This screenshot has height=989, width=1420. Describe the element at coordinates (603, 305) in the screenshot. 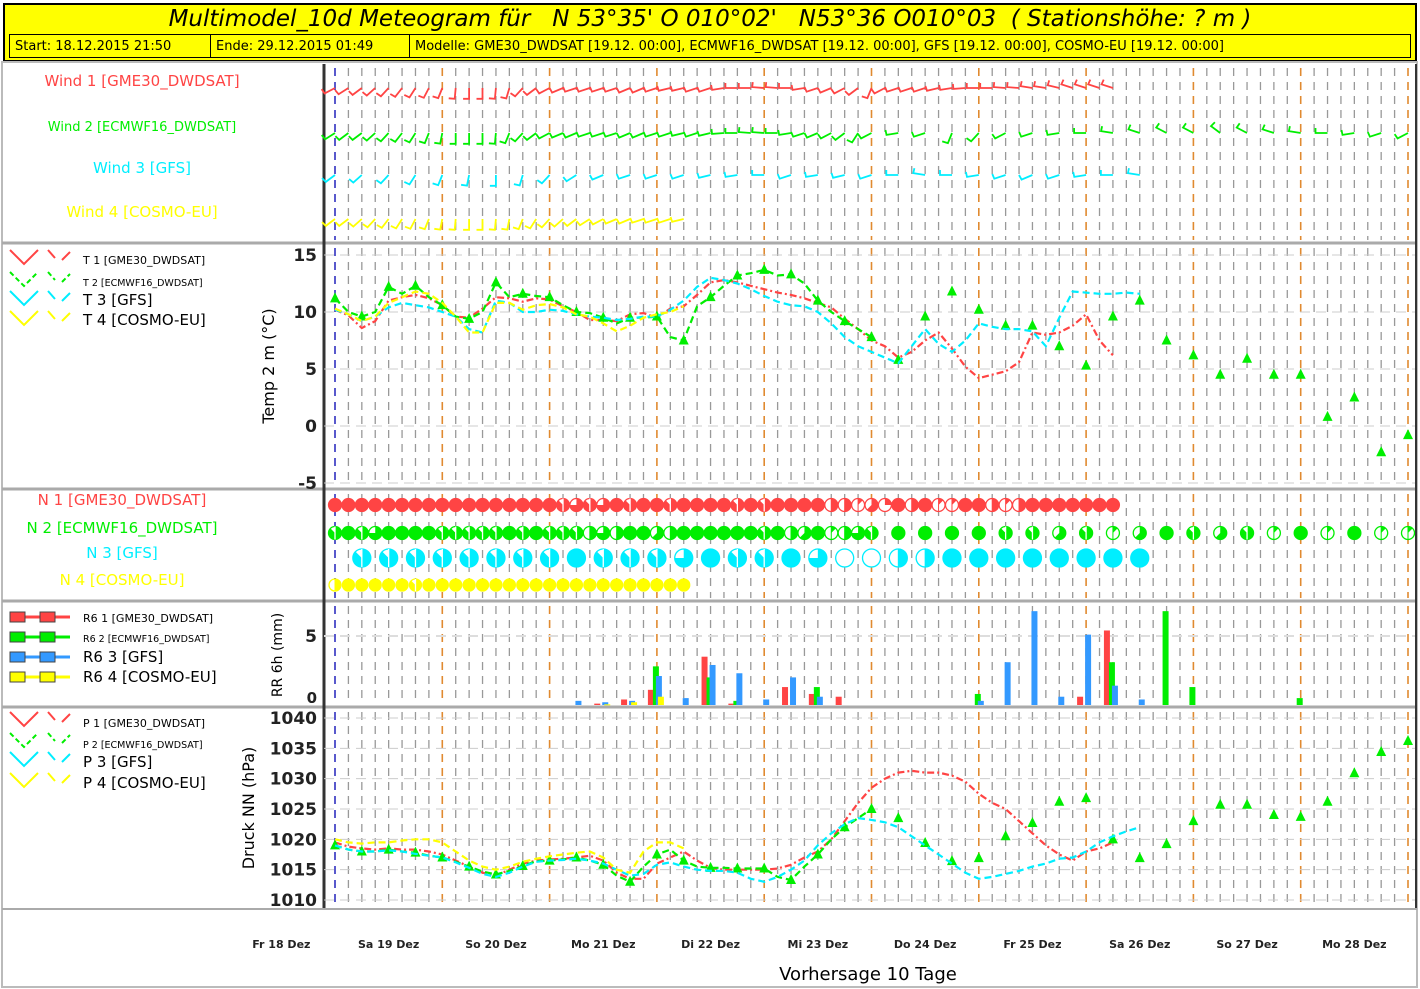

I see `temp-line-m2` at that location.